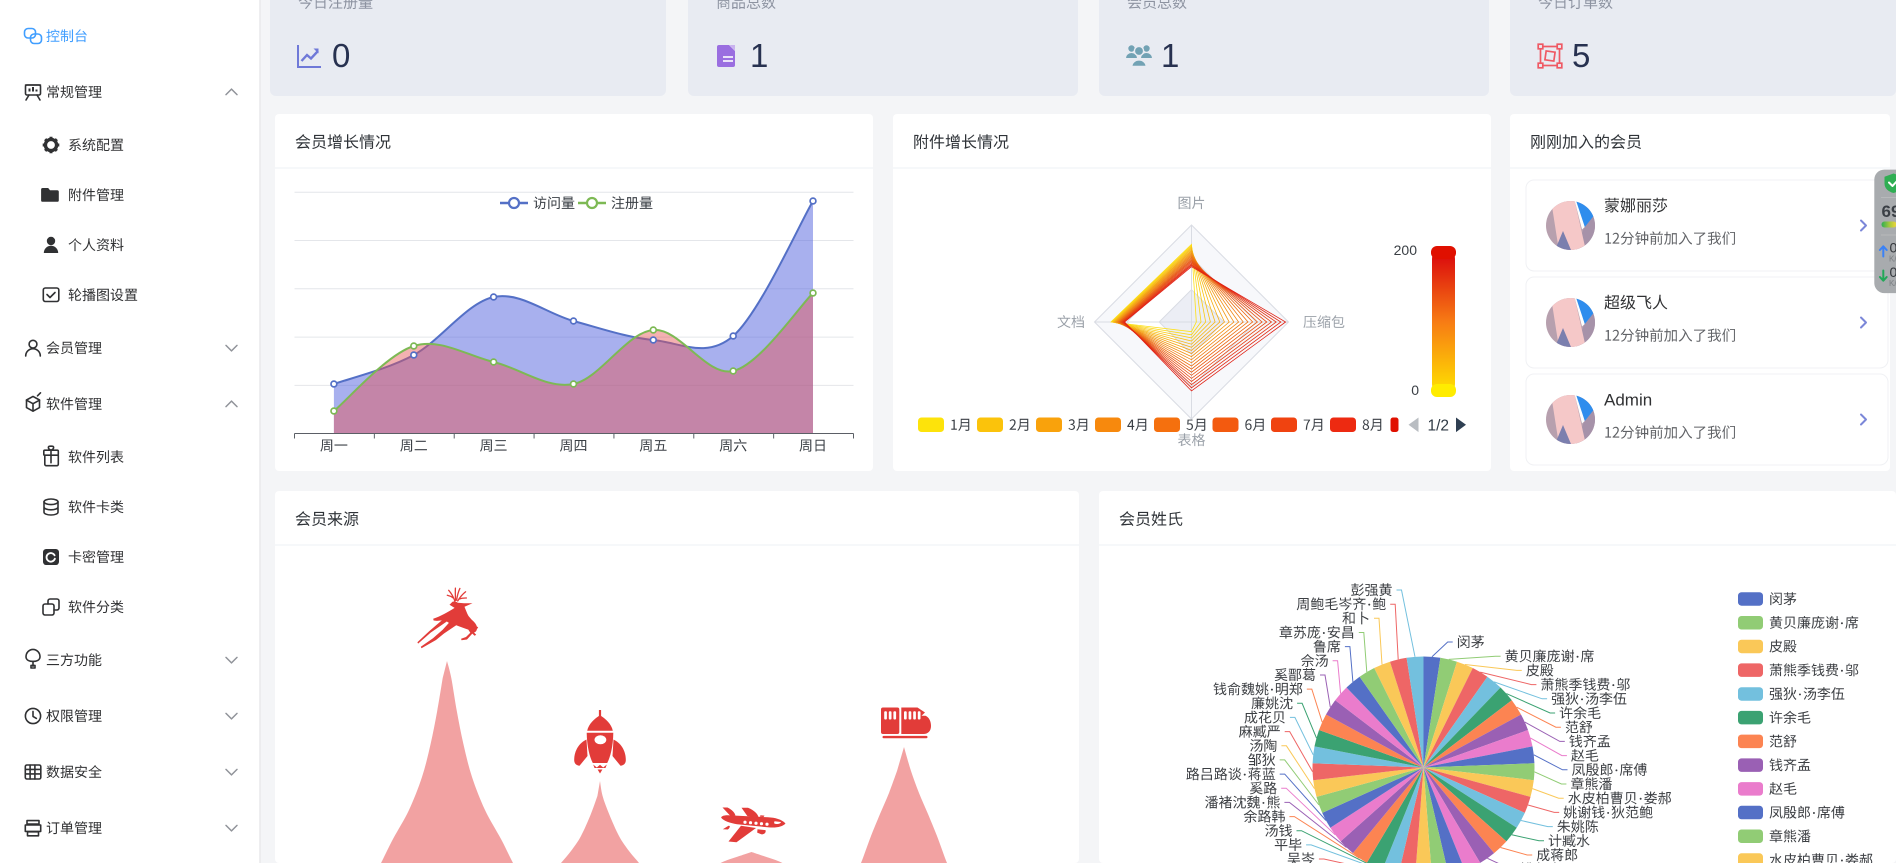  I want to click on svg-text: 5, so click(1581, 55).